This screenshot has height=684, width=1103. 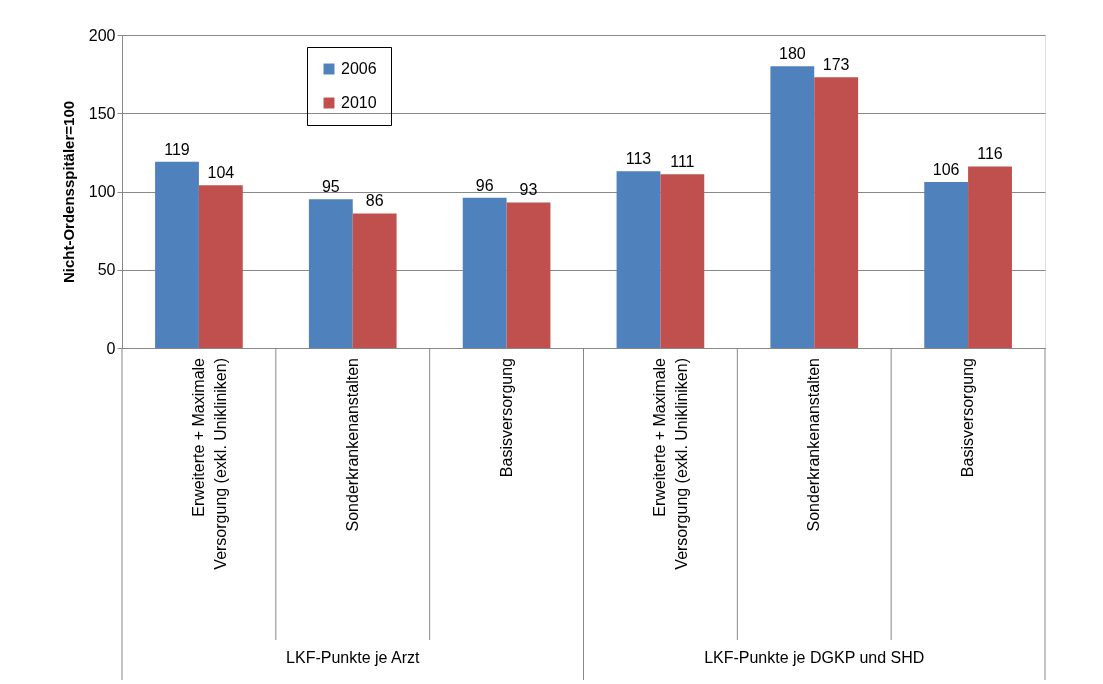 I want to click on y-axis-title: Nicht-Ordensspitäler=100, so click(x=68, y=192).